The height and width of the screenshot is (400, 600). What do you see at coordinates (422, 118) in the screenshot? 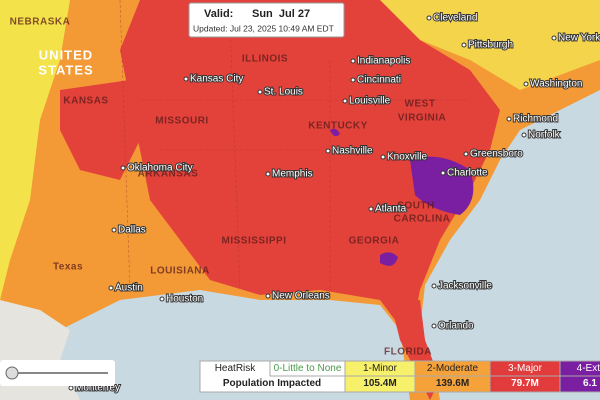
I see `state-label: VIRGINIA` at bounding box center [422, 118].